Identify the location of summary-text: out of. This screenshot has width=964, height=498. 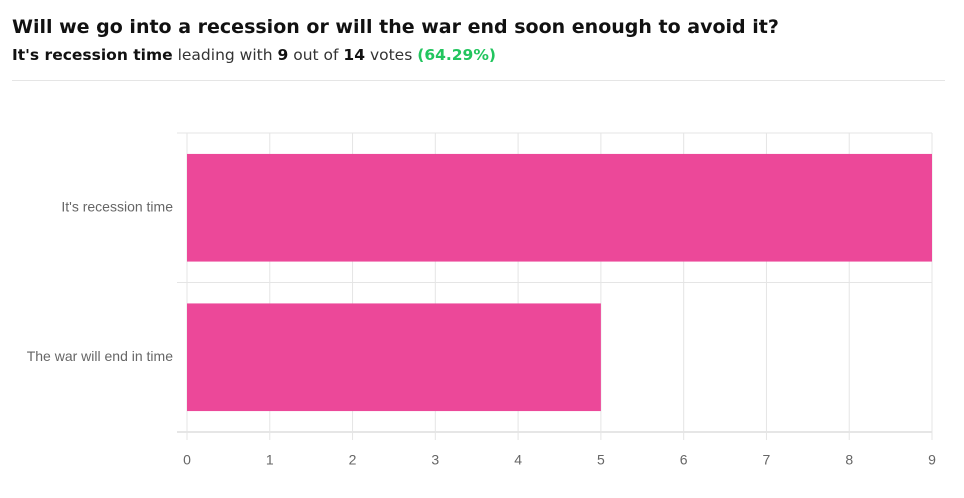
(316, 55).